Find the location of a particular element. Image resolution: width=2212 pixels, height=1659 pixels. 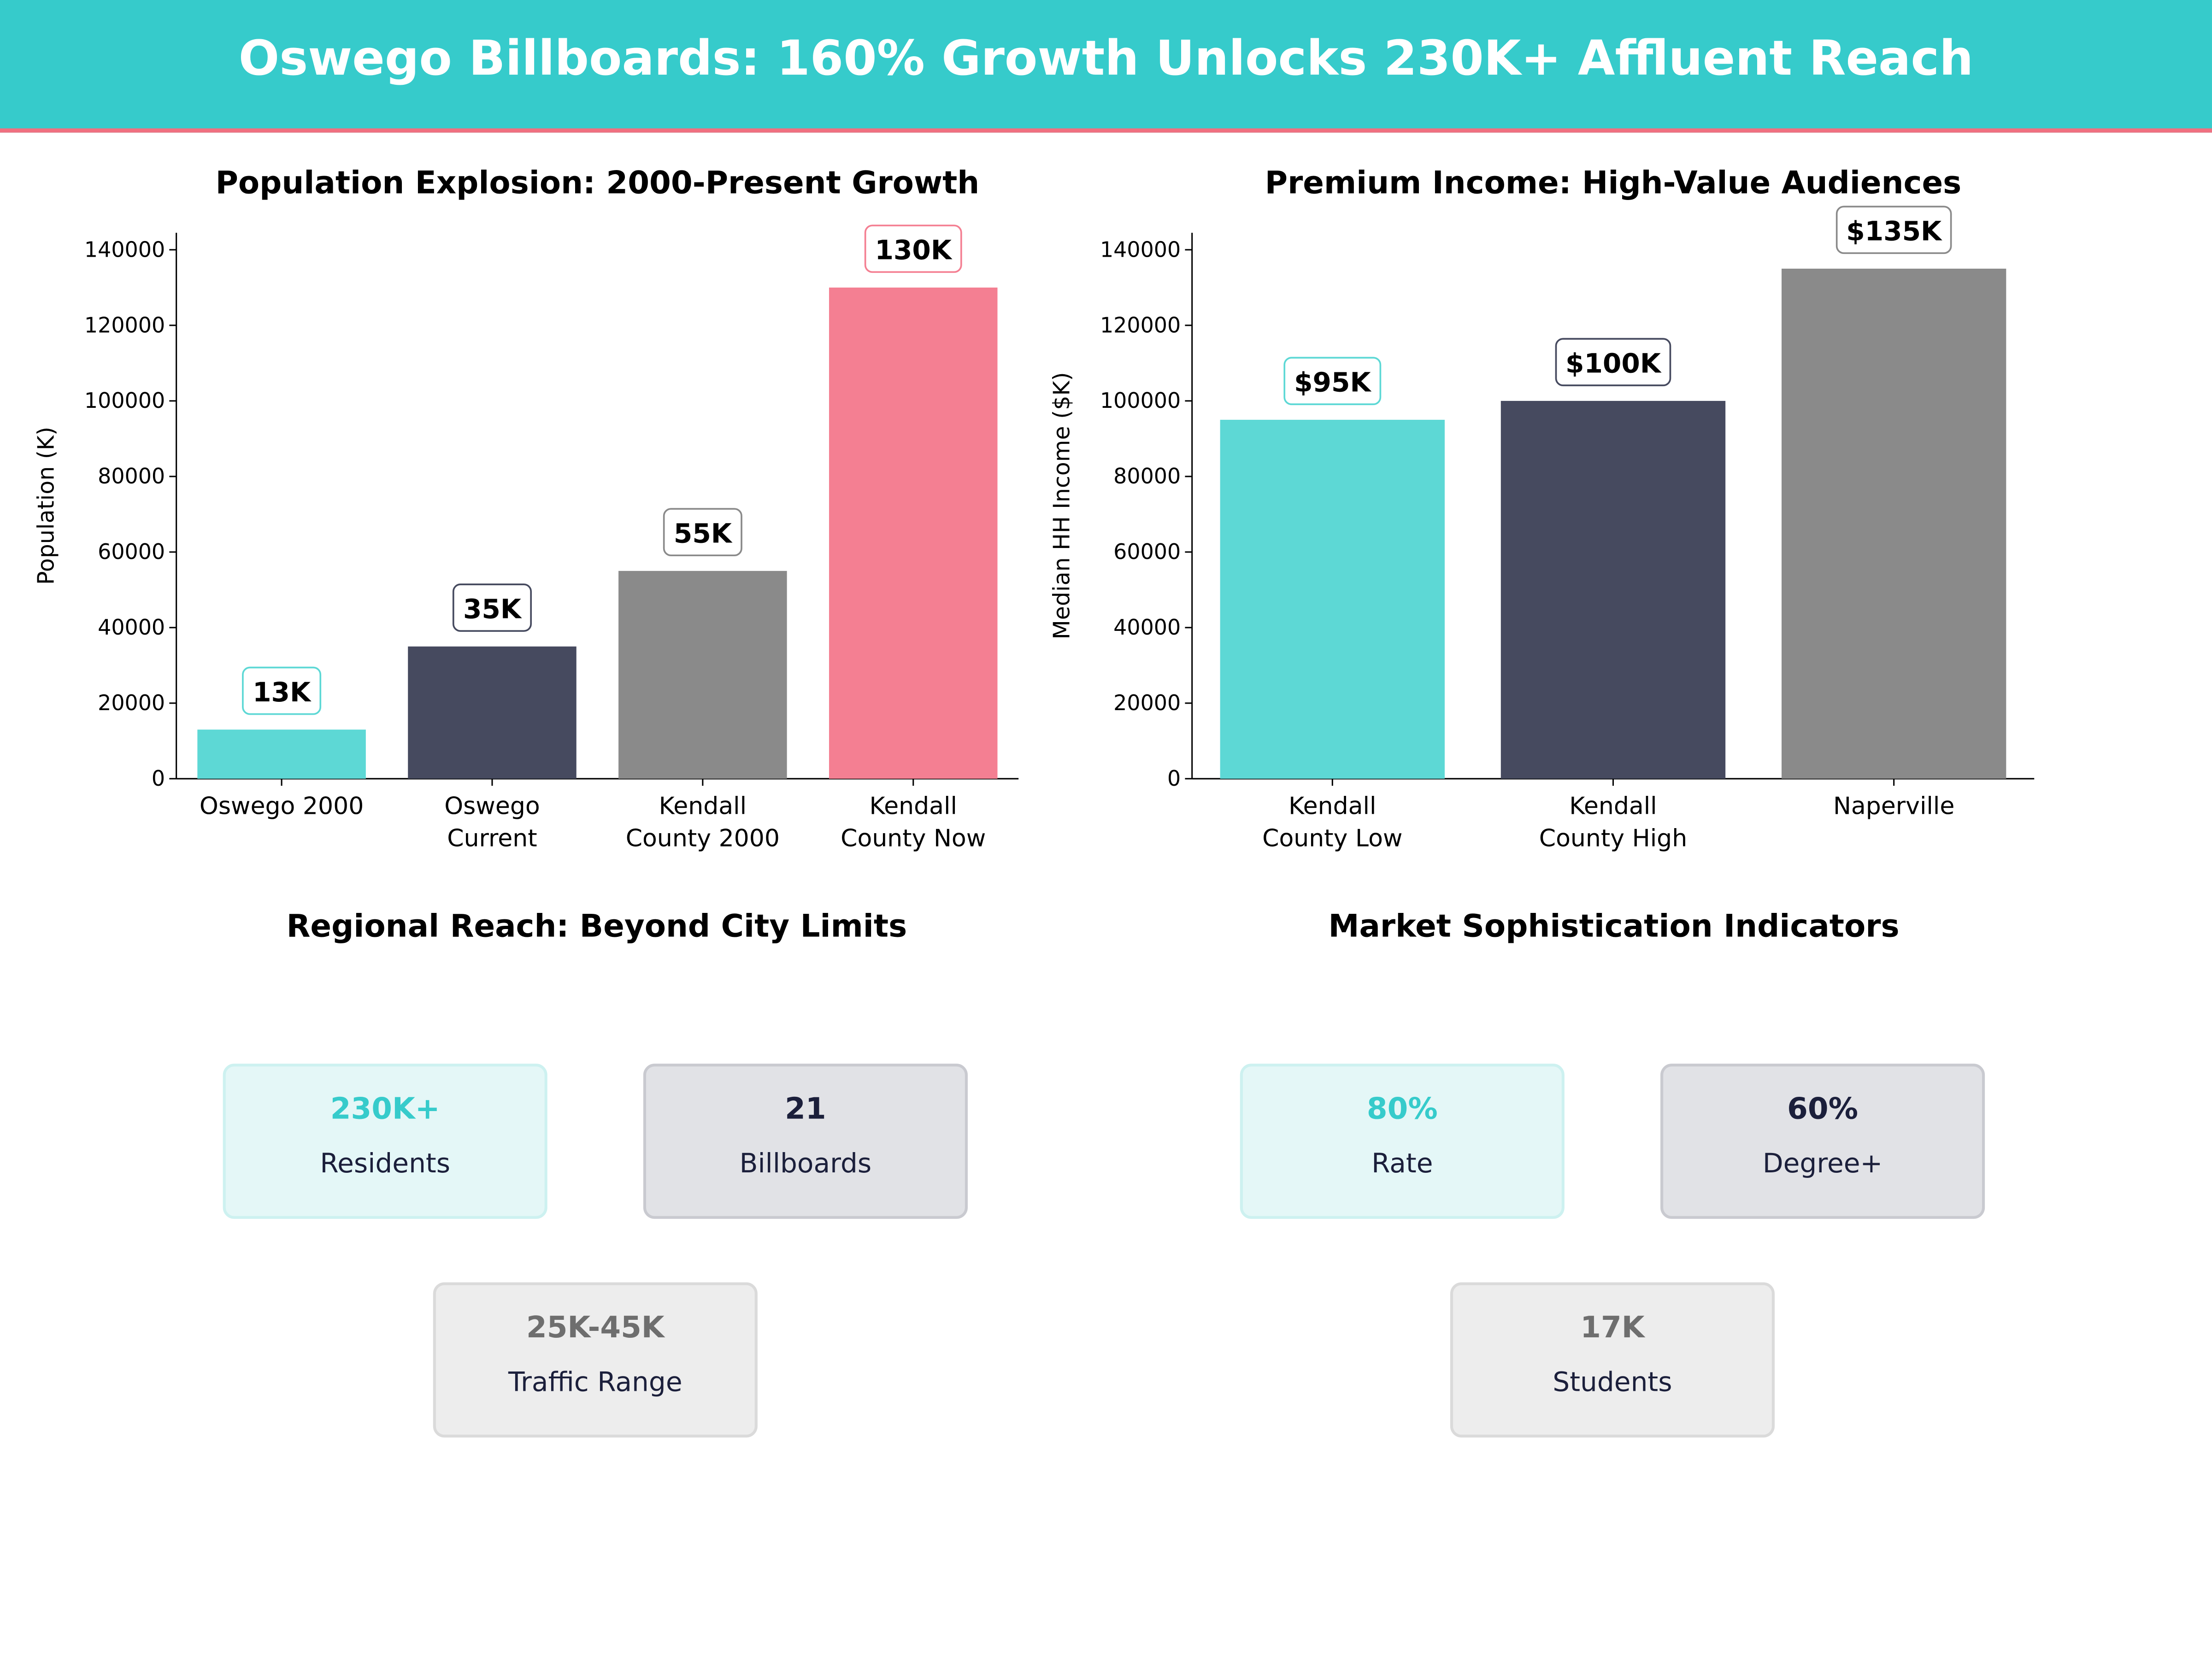

card-value: 60% is located at coordinates (1822, 1109).